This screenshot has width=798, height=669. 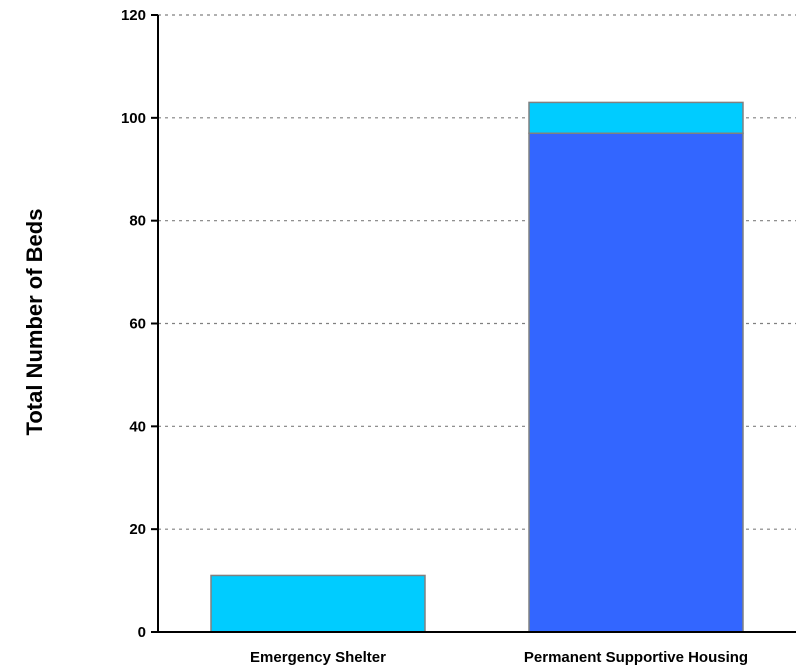 I want to click on y-tick-label: 0, so click(x=142, y=632).